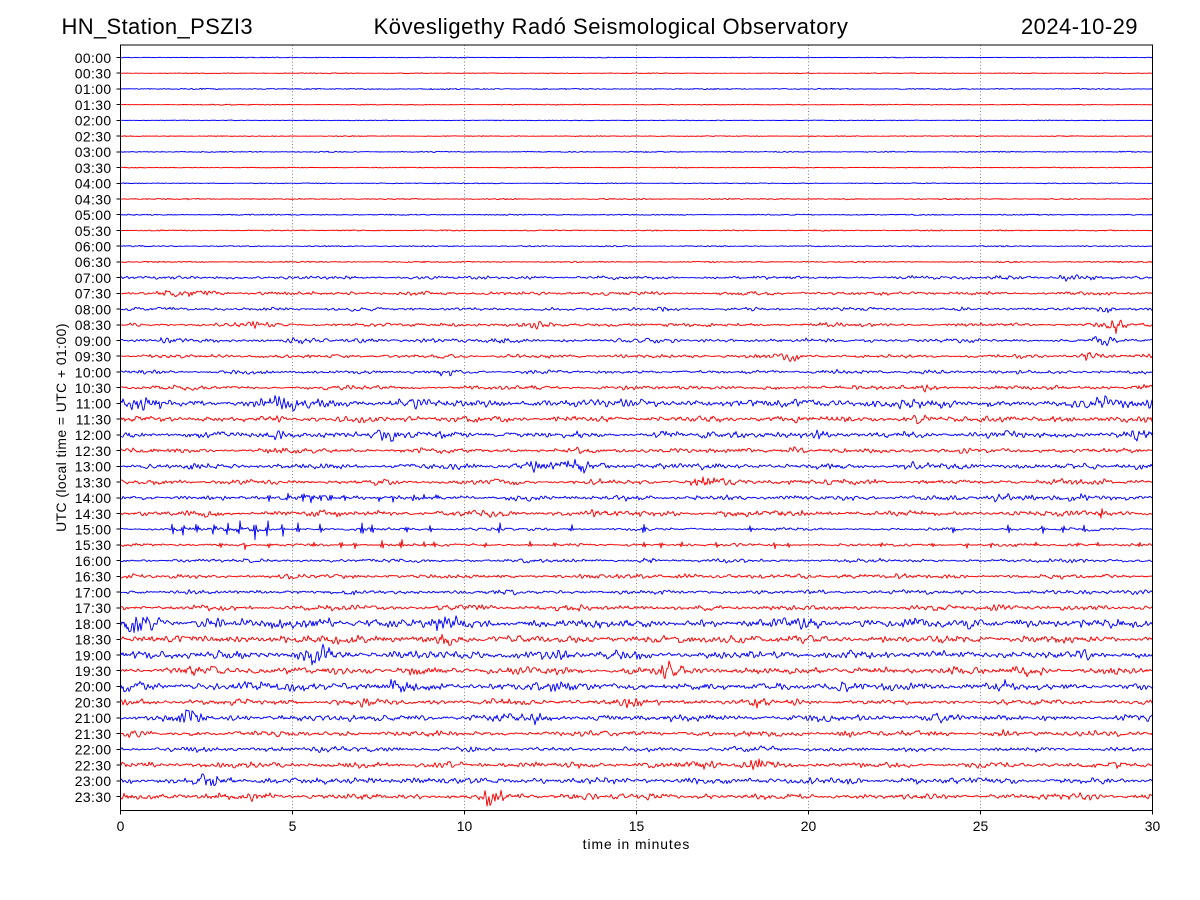 This screenshot has width=1200, height=900. What do you see at coordinates (93, 184) in the screenshot?
I see `svg-text: 04:00` at bounding box center [93, 184].